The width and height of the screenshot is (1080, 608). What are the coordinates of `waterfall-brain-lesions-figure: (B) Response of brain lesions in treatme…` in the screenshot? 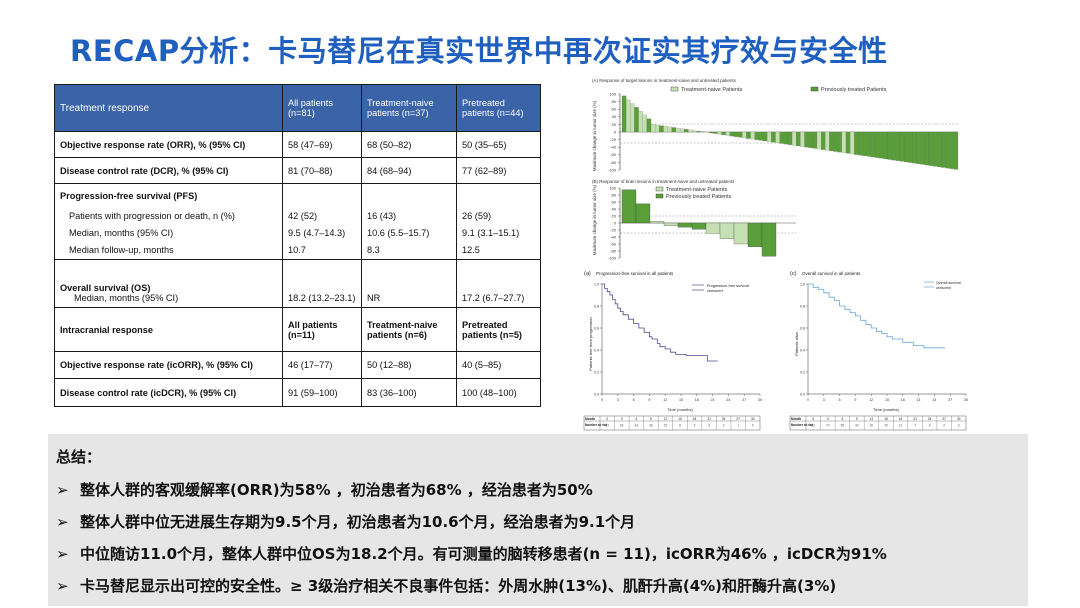 It's located at (794, 218).